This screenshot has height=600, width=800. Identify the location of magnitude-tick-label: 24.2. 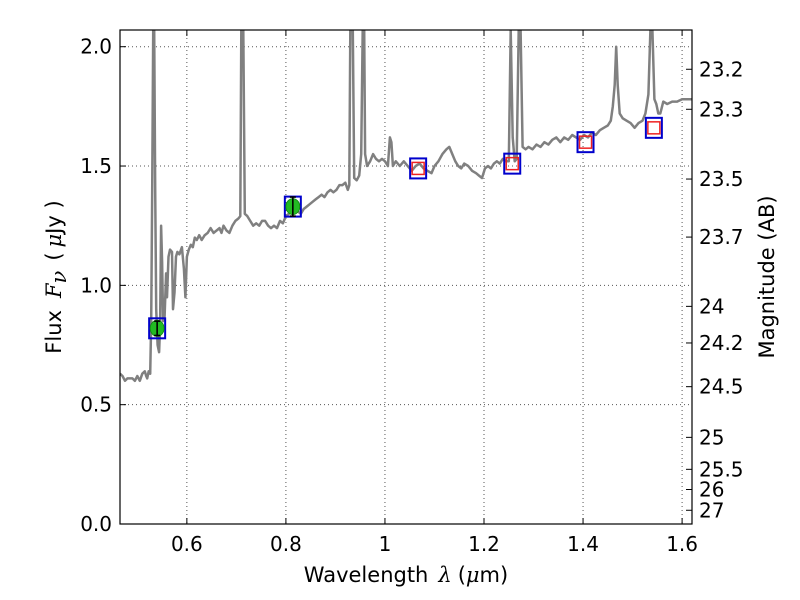
(721, 343).